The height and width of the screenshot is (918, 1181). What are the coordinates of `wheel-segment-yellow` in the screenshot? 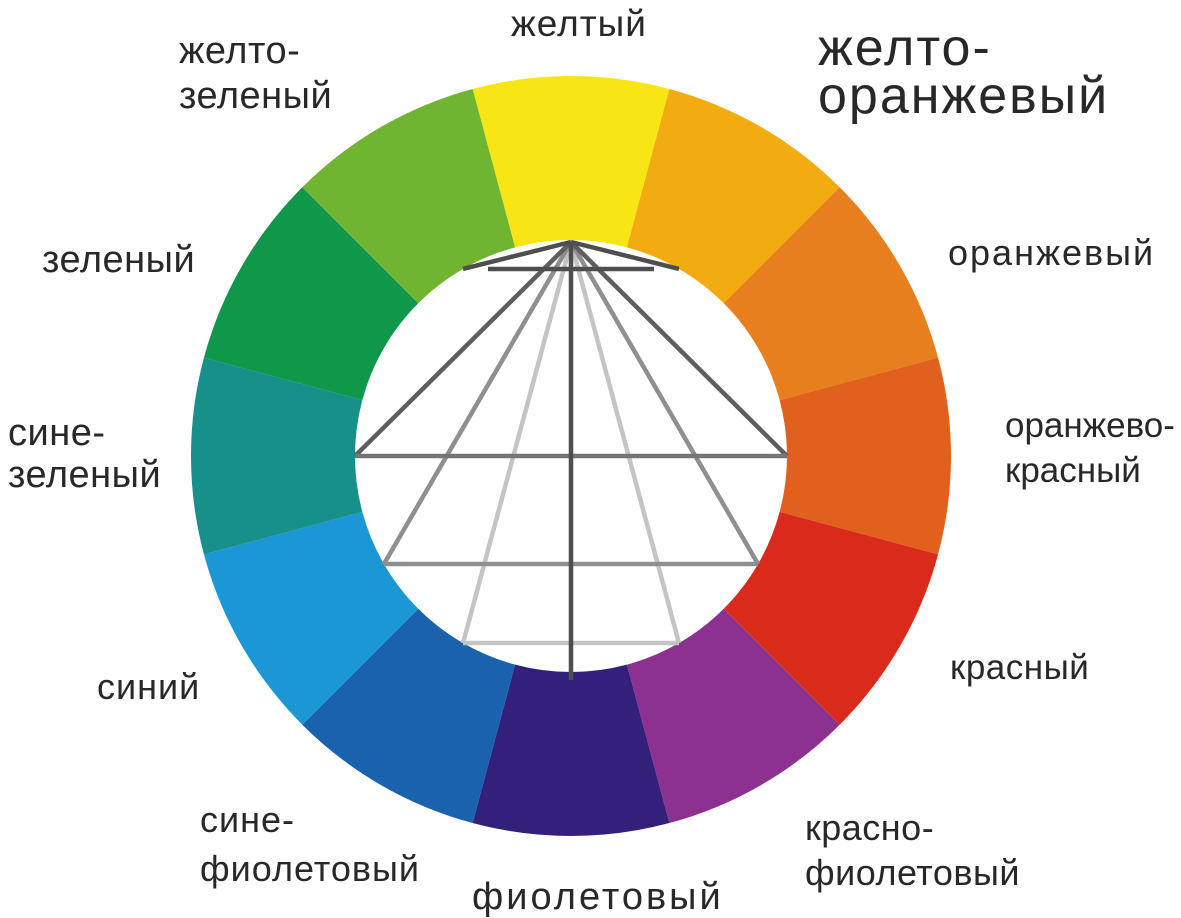 It's located at (571, 162).